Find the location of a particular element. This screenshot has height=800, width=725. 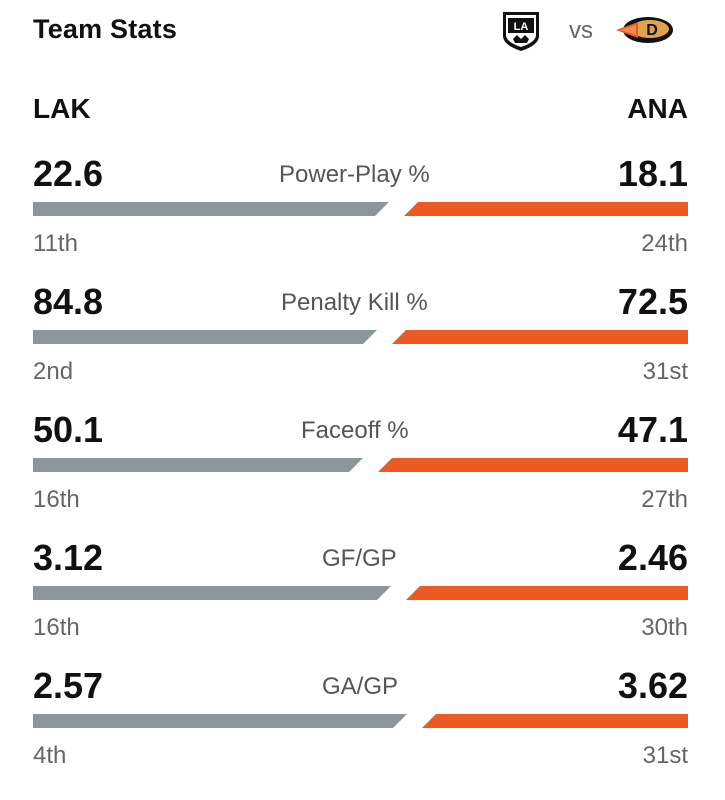

right-value: 2.46 is located at coordinates (652, 557).